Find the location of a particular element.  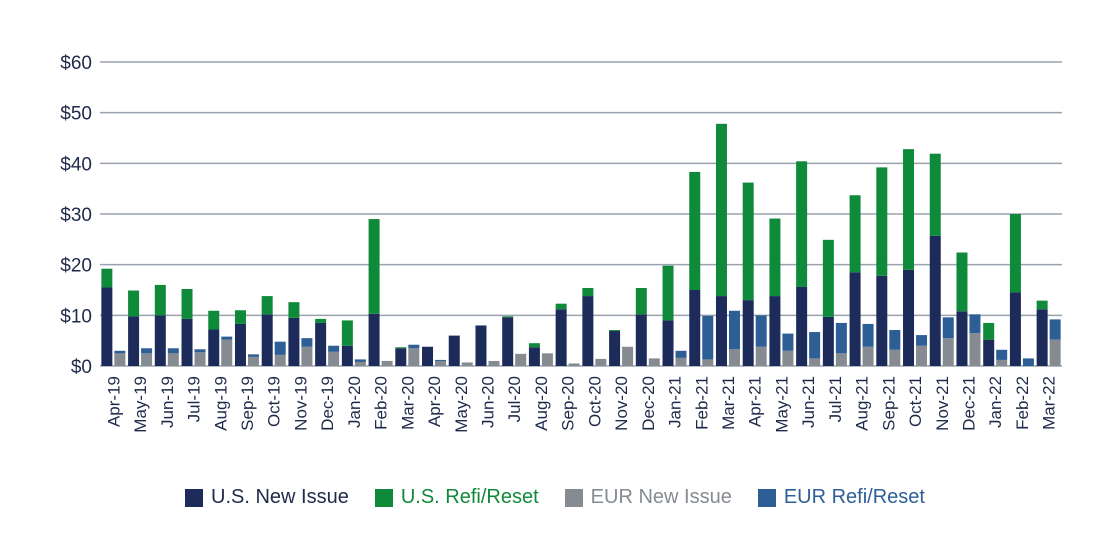

x-tick-label: Jun-19 is located at coordinates (167, 402).